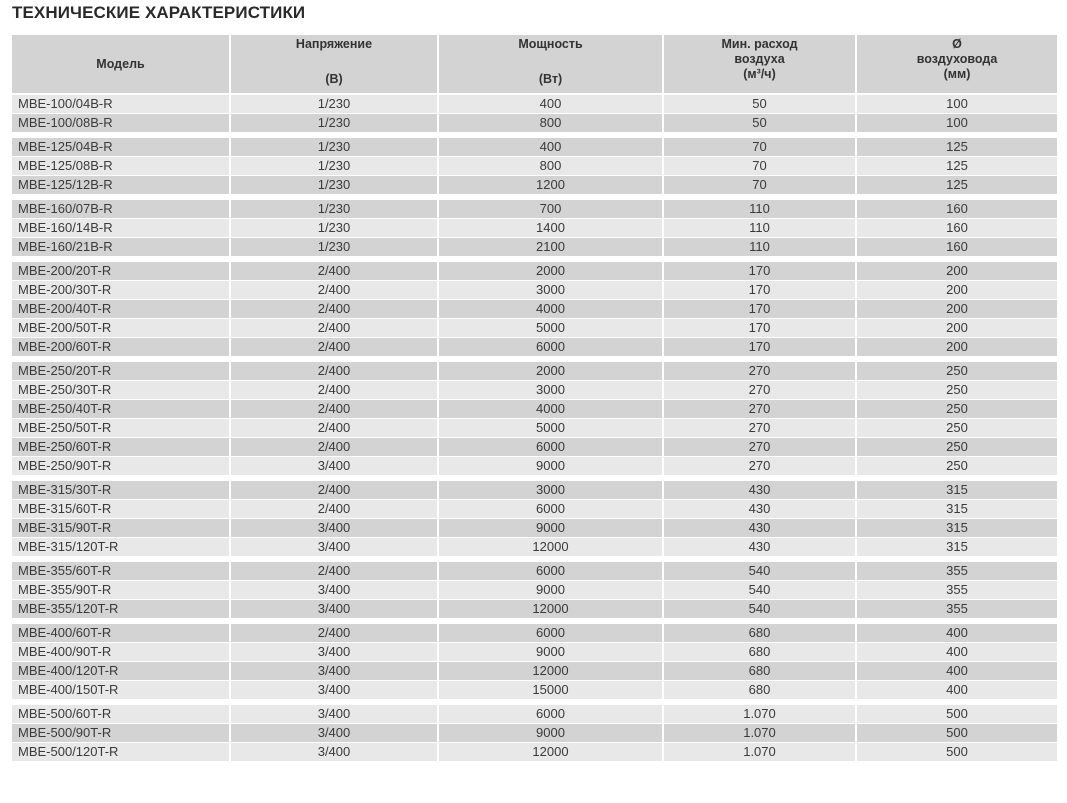 This screenshot has width=1067, height=803. What do you see at coordinates (534, 409) in the screenshot?
I see `table-row: MBE-250/40T-R 2/400 4000 270 250` at bounding box center [534, 409].